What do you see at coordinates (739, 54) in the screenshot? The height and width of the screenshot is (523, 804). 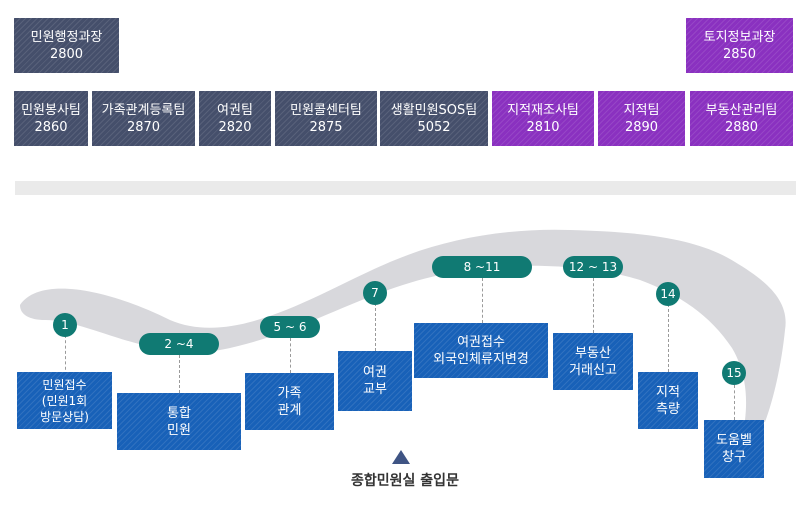 I see `director-land-info-ext: 2850` at bounding box center [739, 54].